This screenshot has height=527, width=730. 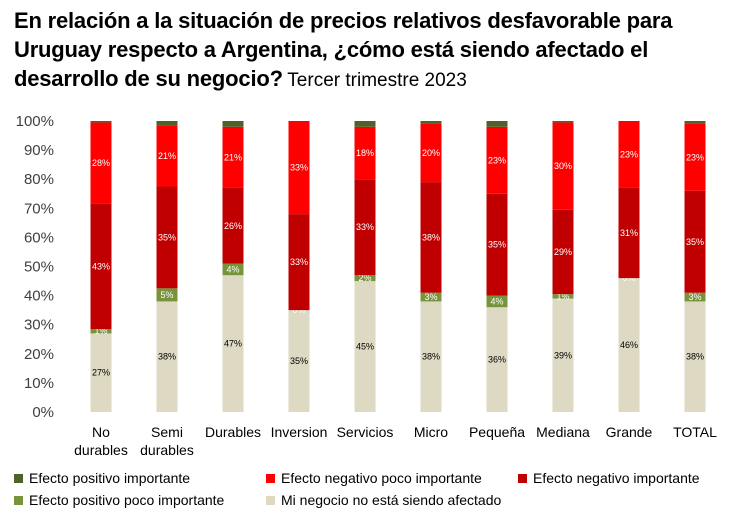 I want to click on data-label: 0%, so click(x=628, y=278).